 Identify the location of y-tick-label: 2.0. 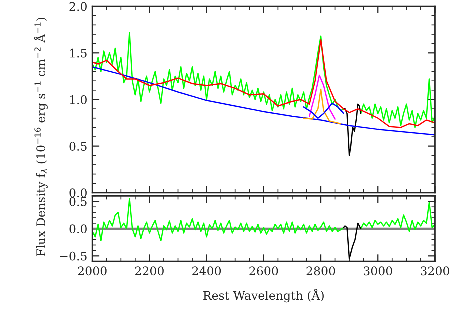
(78, 7).